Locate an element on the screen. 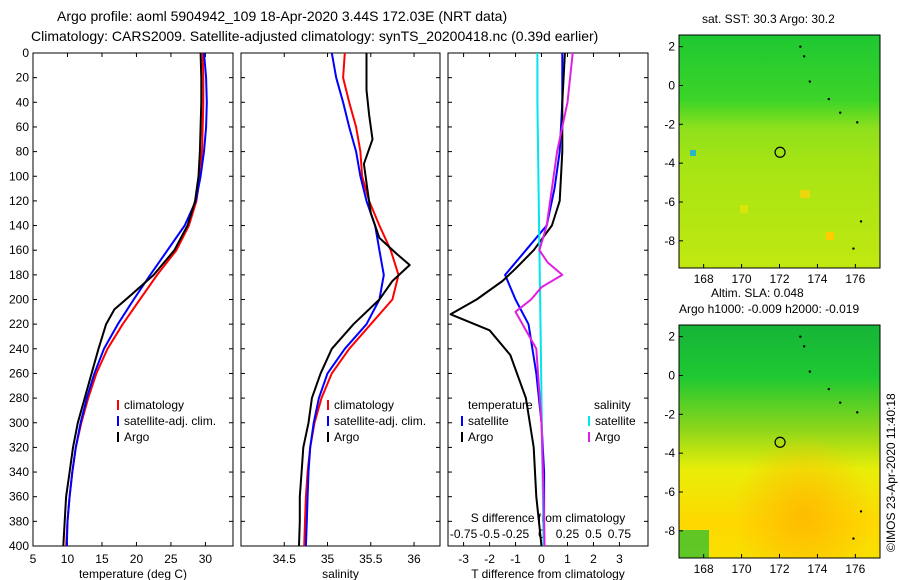 The width and height of the screenshot is (900, 580). sla-map-panel: 168 170 172 174 176 2 0 -2 -4 -6 -8 is located at coordinates (772, 450).